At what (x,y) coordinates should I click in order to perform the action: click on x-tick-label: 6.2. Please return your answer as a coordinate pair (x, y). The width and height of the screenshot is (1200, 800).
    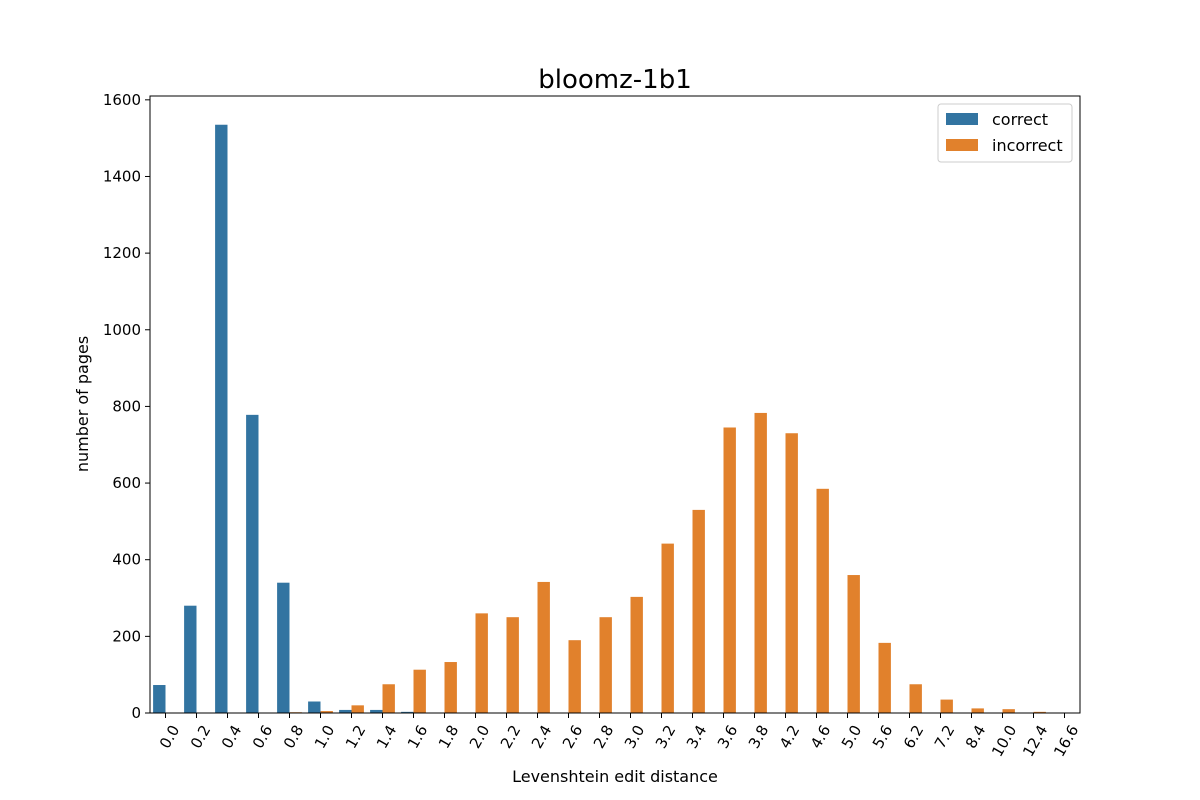
    Looking at the image, I should click on (914, 737).